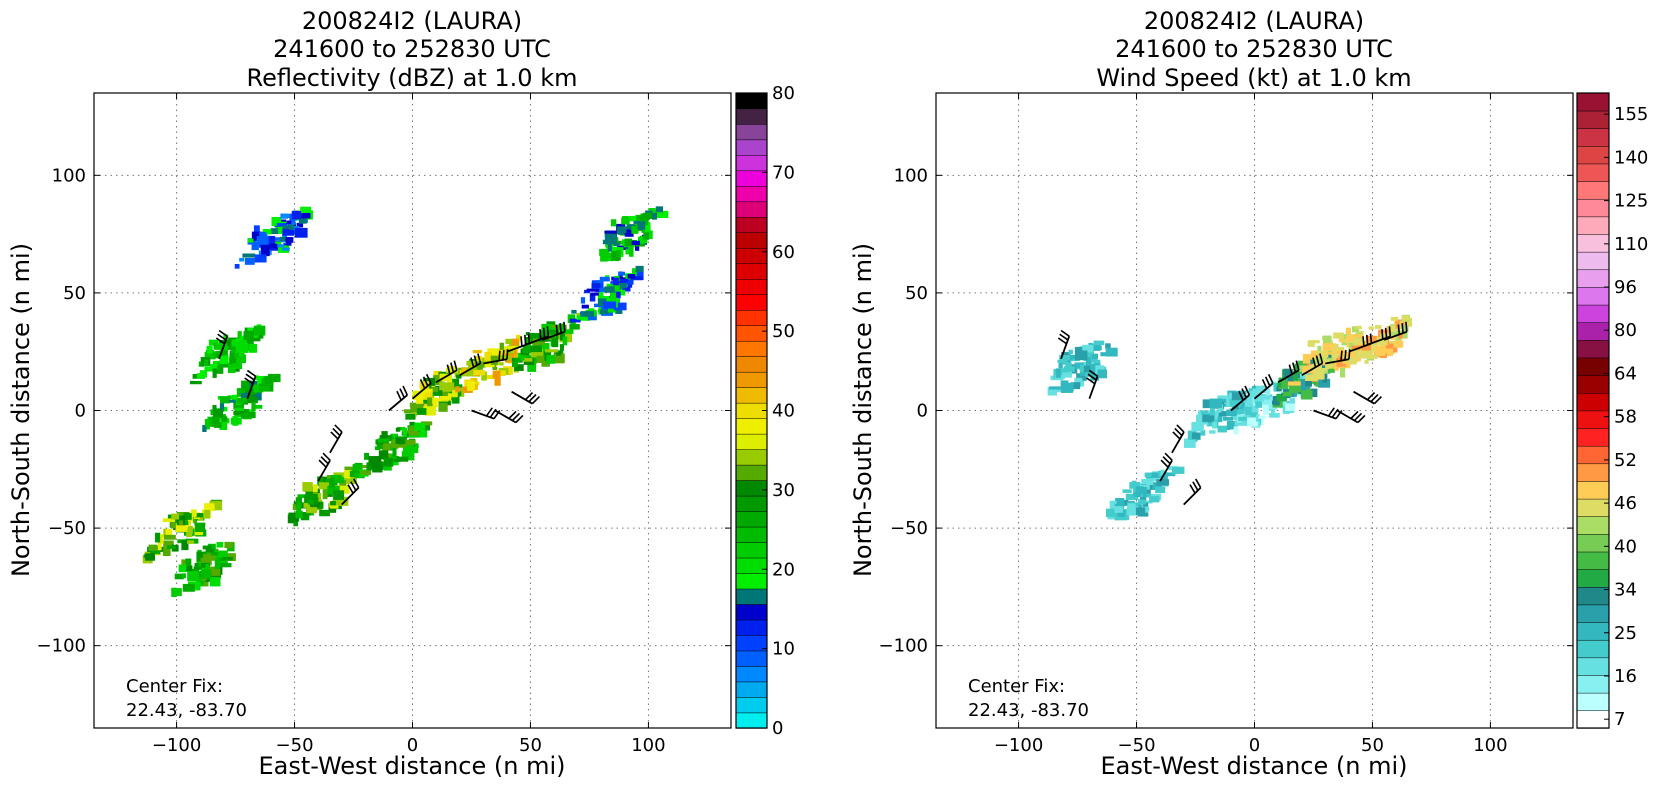  Describe the element at coordinates (1631, 114) in the screenshot. I see `colorbar-tick-label: 155` at that location.